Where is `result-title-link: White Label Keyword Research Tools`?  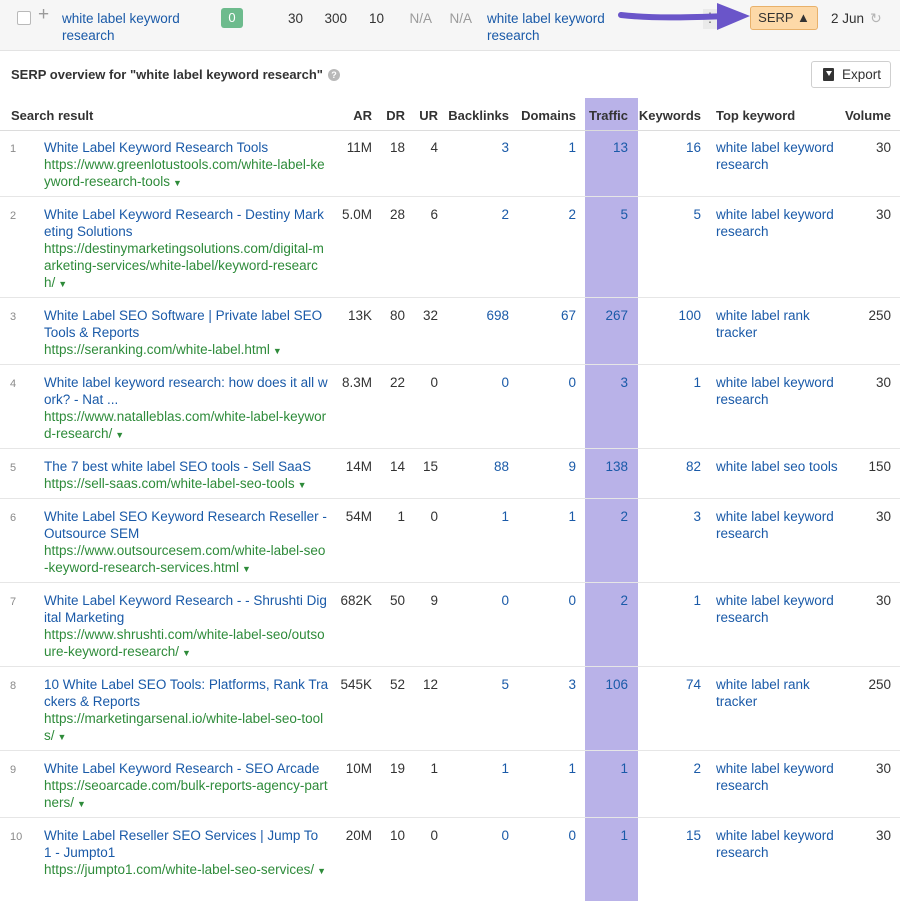 result-title-link: White Label Keyword Research Tools is located at coordinates (156, 147).